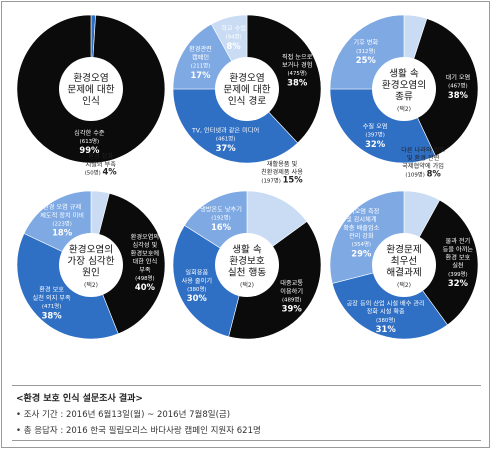 This screenshot has height=451, width=493. I want to click on slice-label: TV, 인터넷과 같은 미디어, so click(225, 130).